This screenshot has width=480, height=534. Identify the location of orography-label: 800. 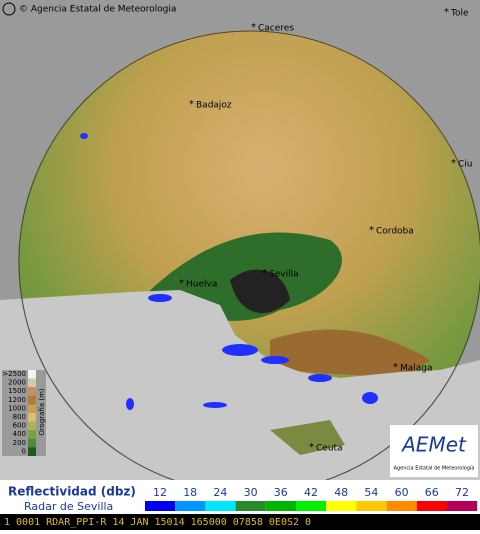
(19, 417).